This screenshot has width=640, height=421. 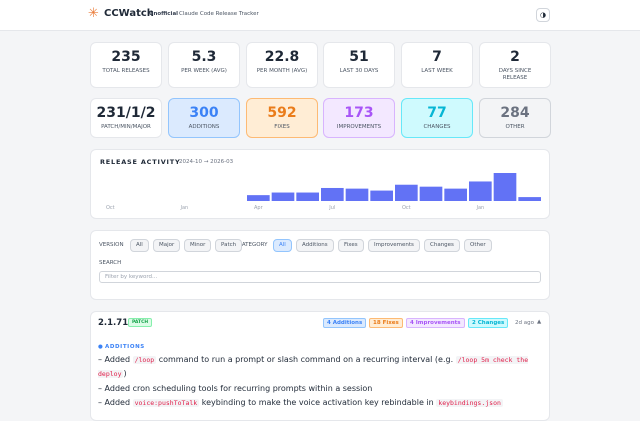 What do you see at coordinates (204, 57) in the screenshot?
I see `stat-value: 5.3` at bounding box center [204, 57].